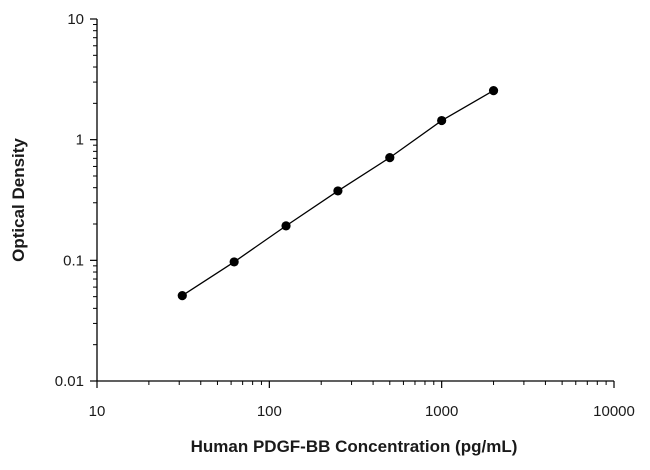 Image resolution: width=650 pixels, height=470 pixels. I want to click on x-tick-label: 1000, so click(441, 411).